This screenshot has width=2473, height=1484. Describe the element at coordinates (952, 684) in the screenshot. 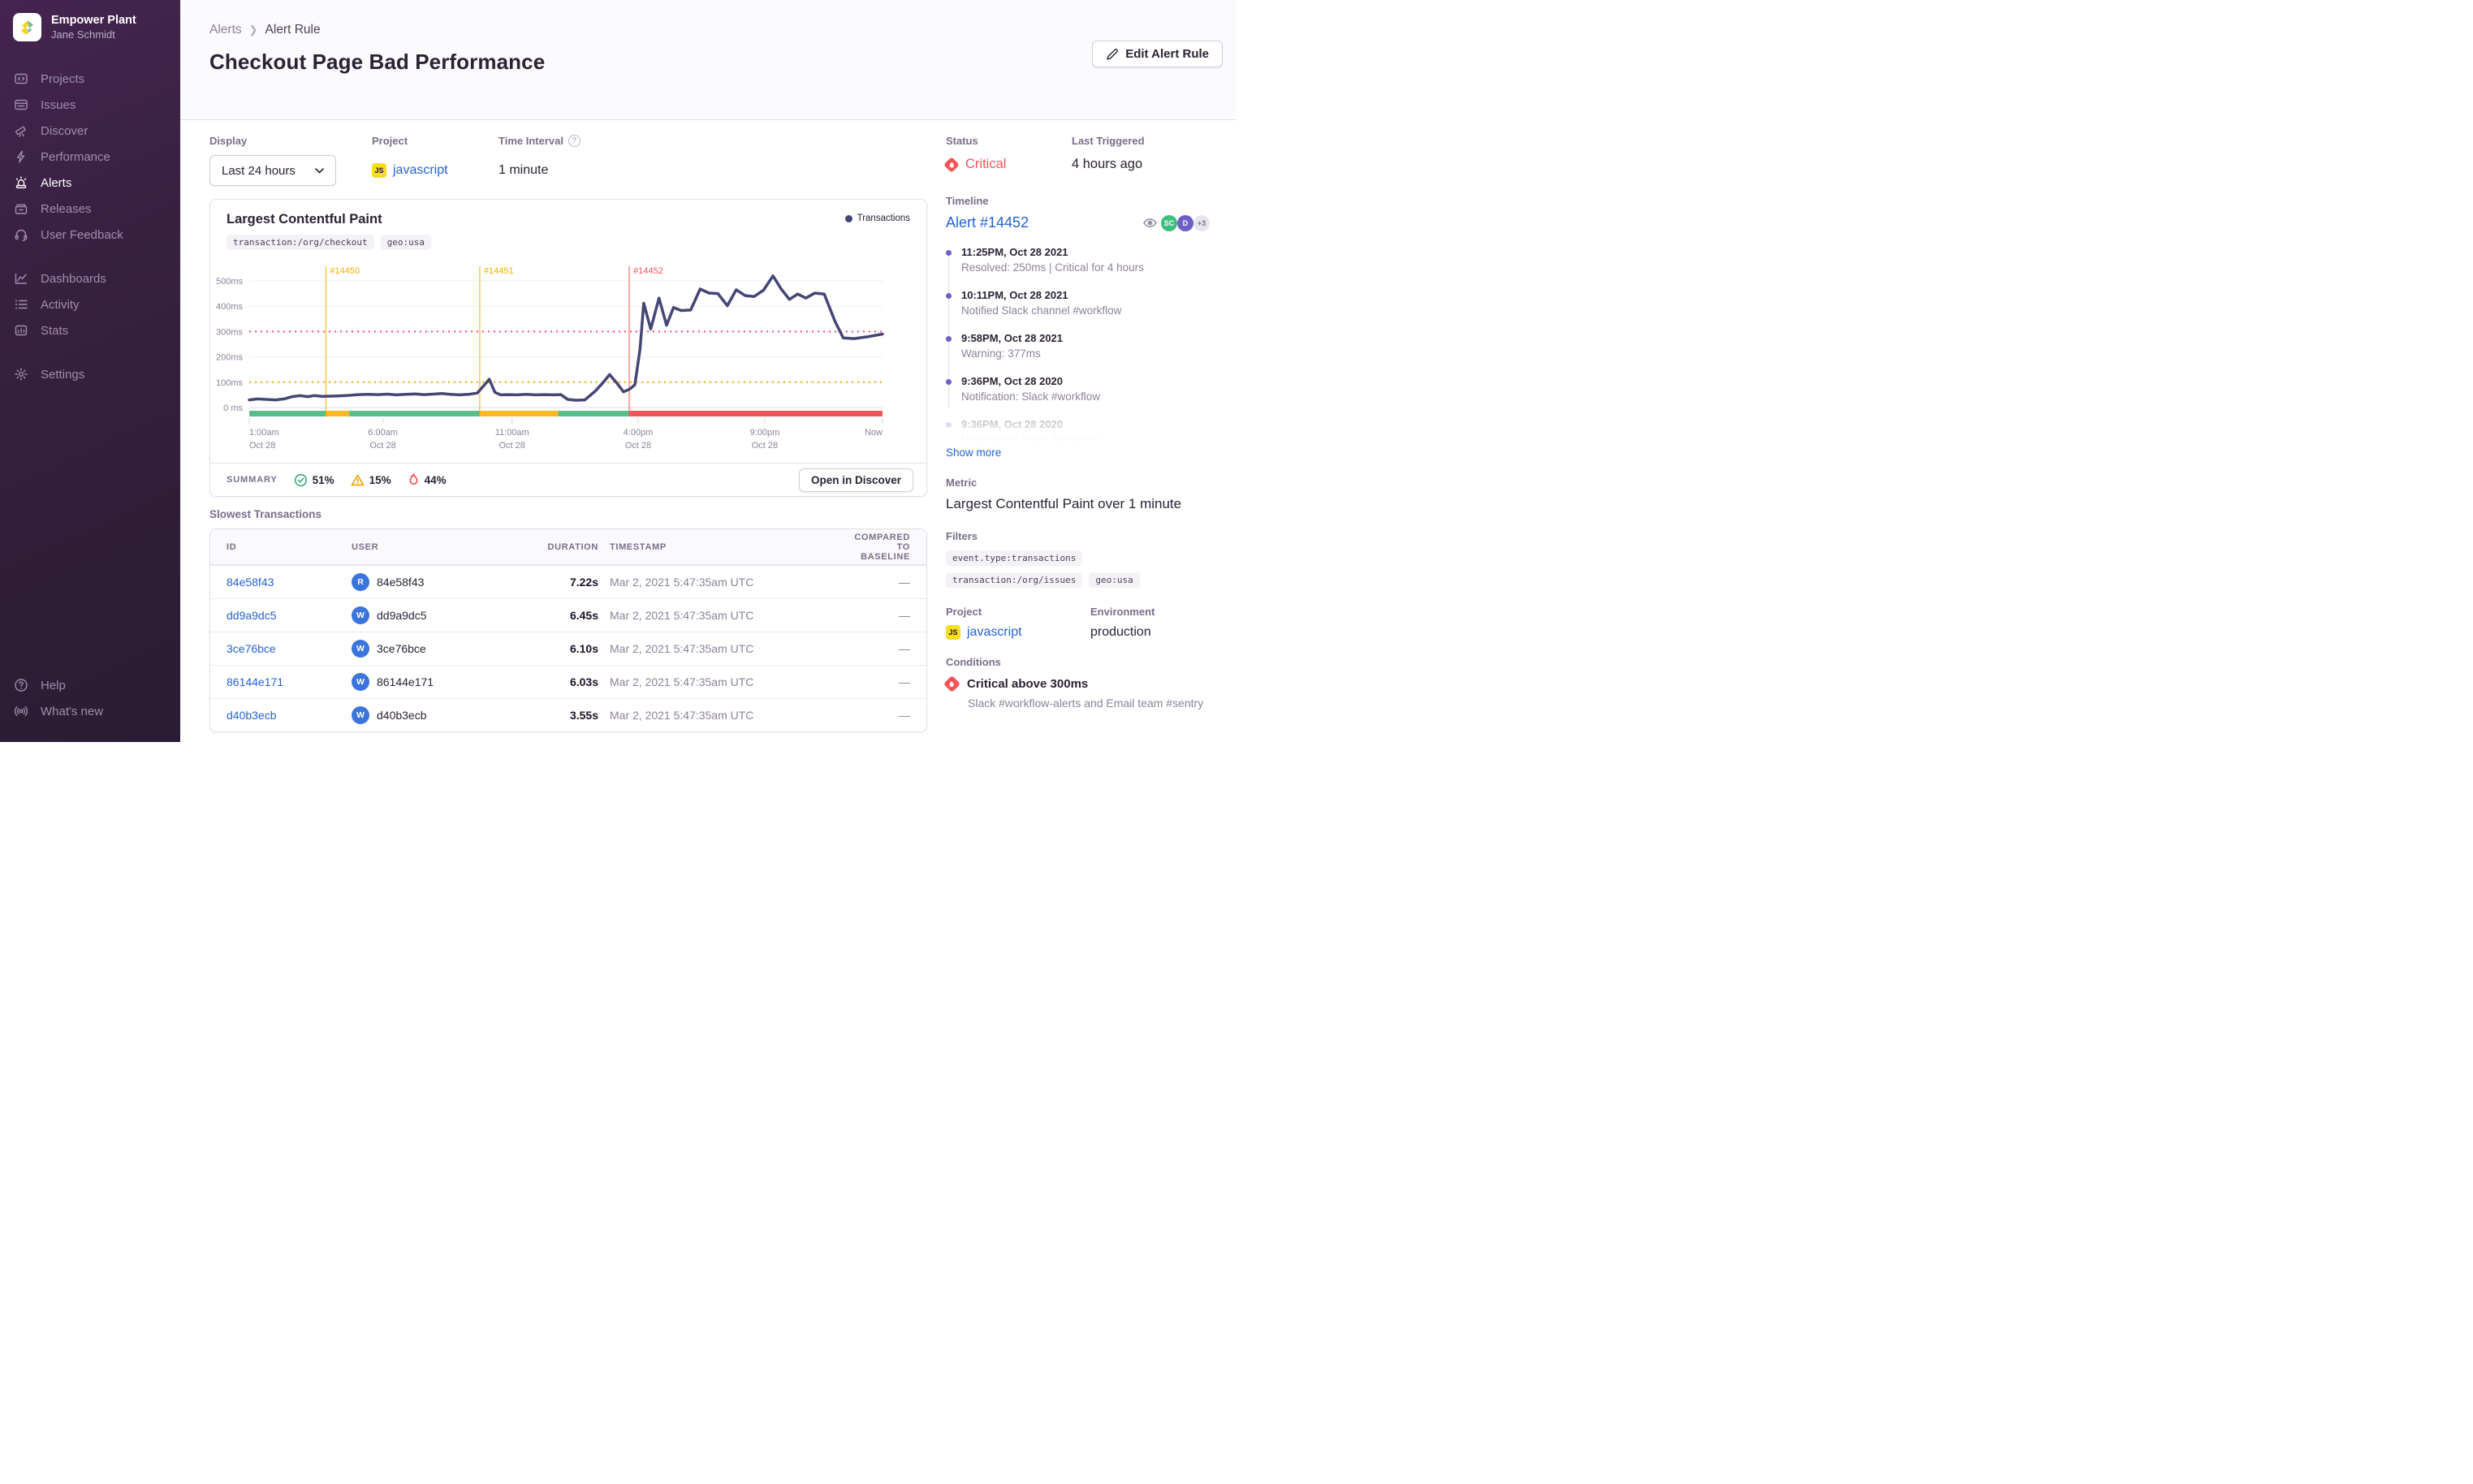

I see `critical-fire-icon` at that location.